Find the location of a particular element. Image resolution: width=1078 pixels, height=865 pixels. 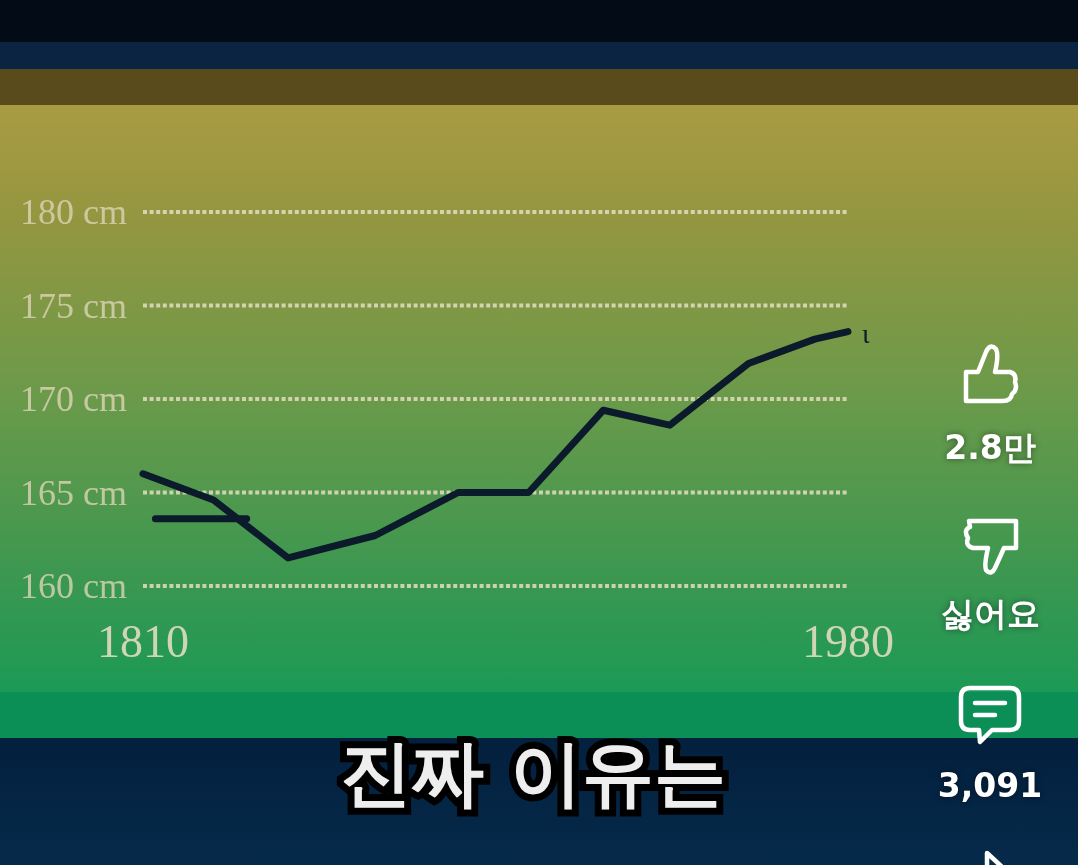

x-tick-label: 1980 is located at coordinates (848, 641).